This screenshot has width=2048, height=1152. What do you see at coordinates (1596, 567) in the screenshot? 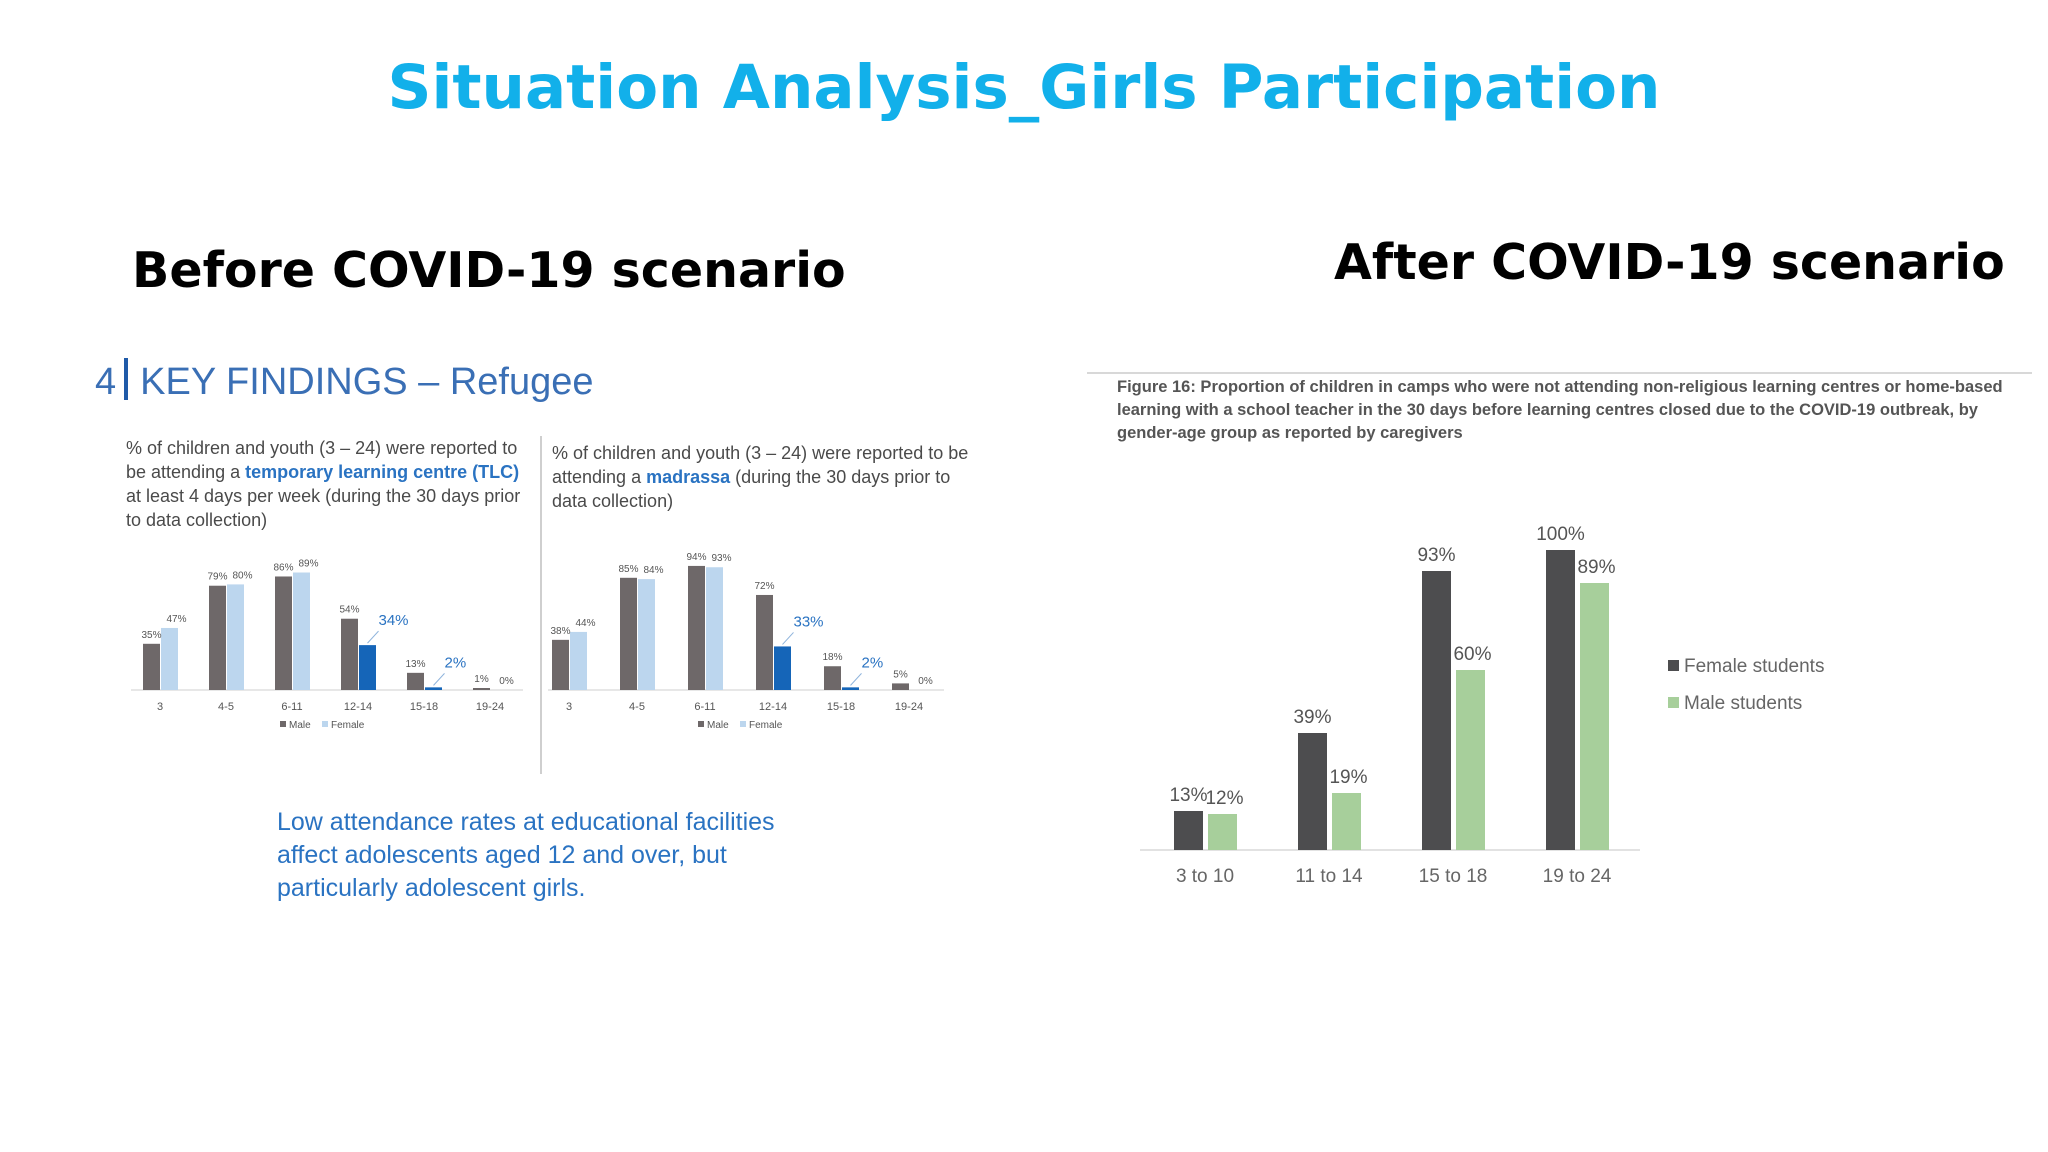
I see `data-label-male-19-to-24: 89%` at bounding box center [1596, 567].